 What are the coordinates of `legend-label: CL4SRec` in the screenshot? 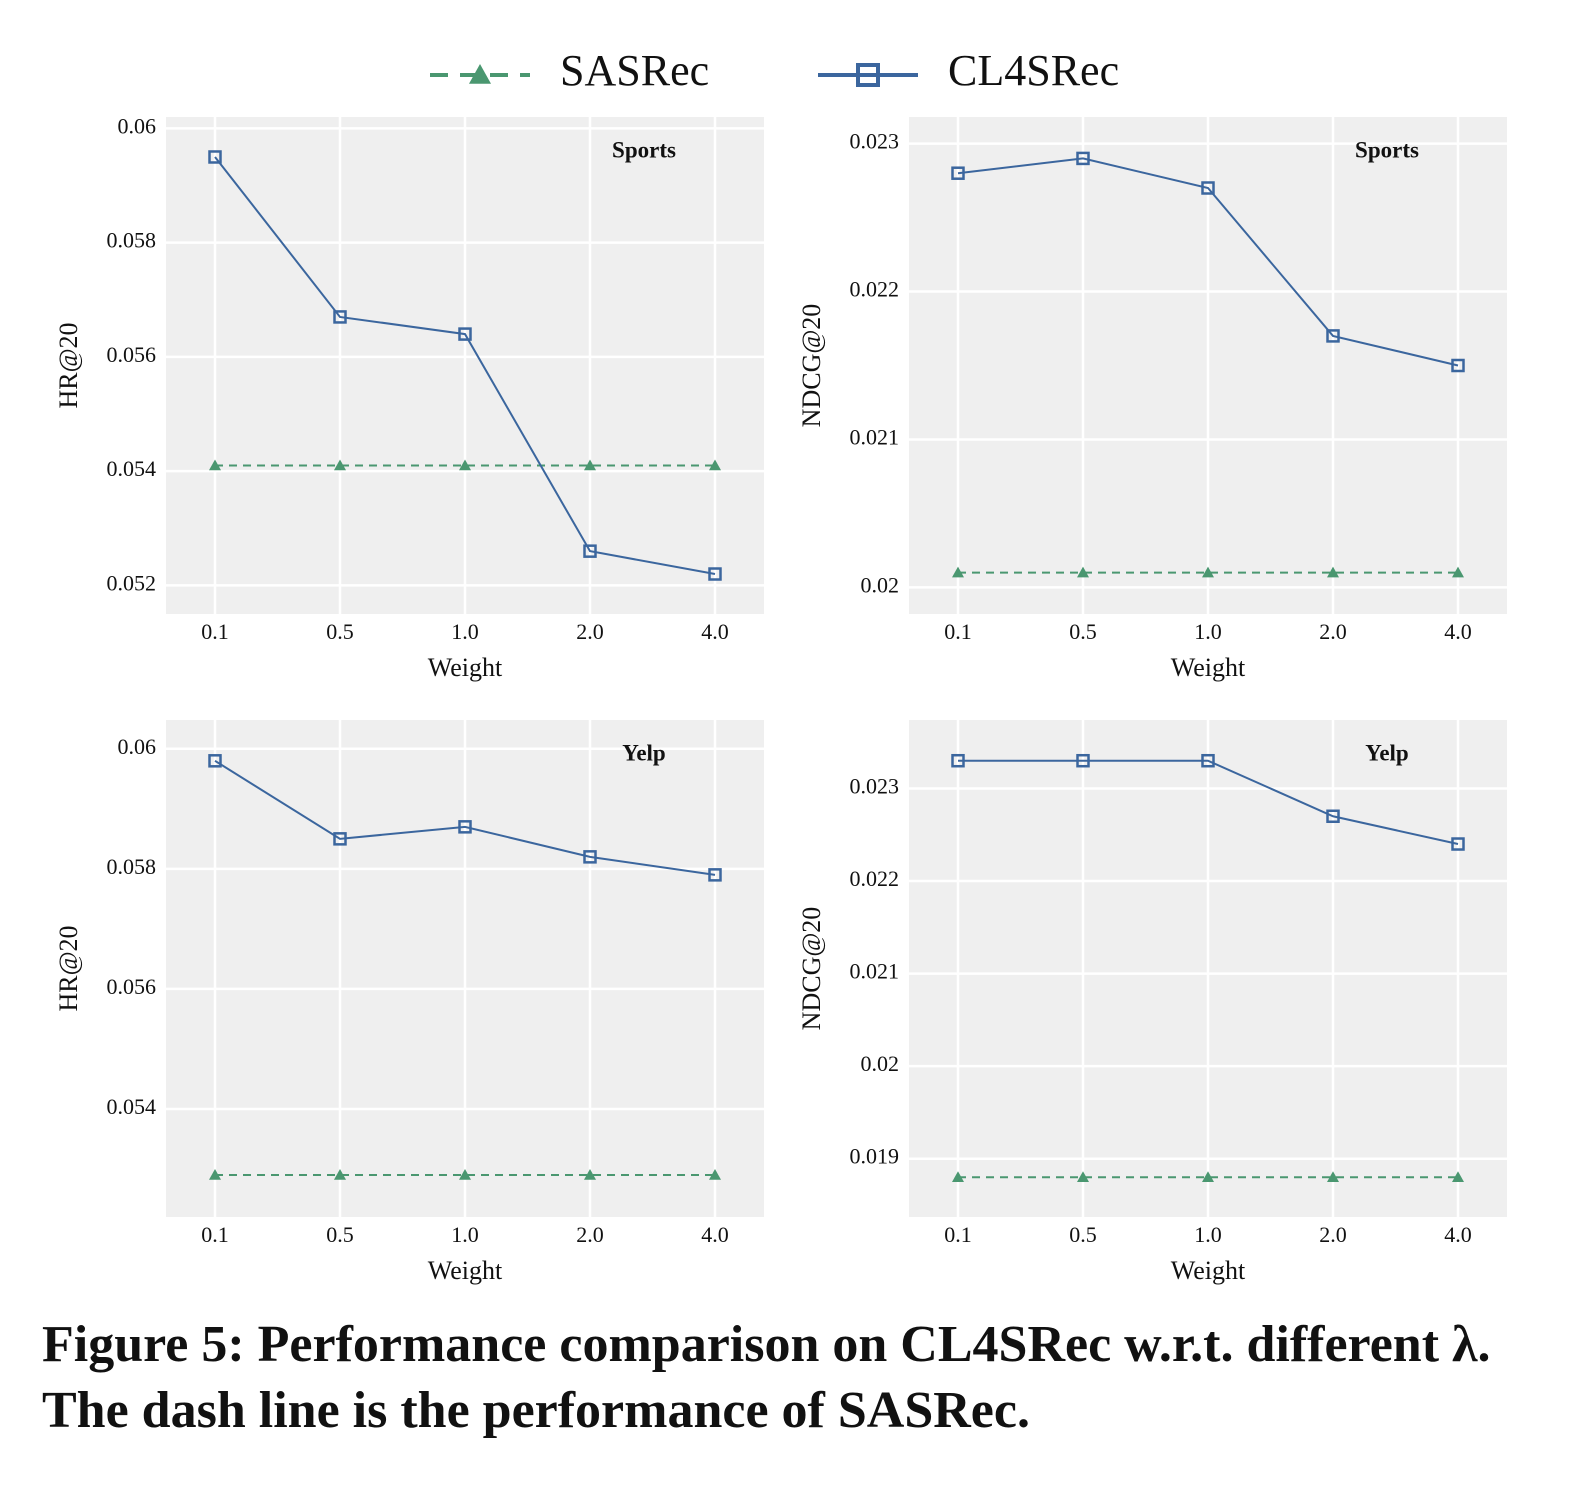 It's located at (1033, 70).